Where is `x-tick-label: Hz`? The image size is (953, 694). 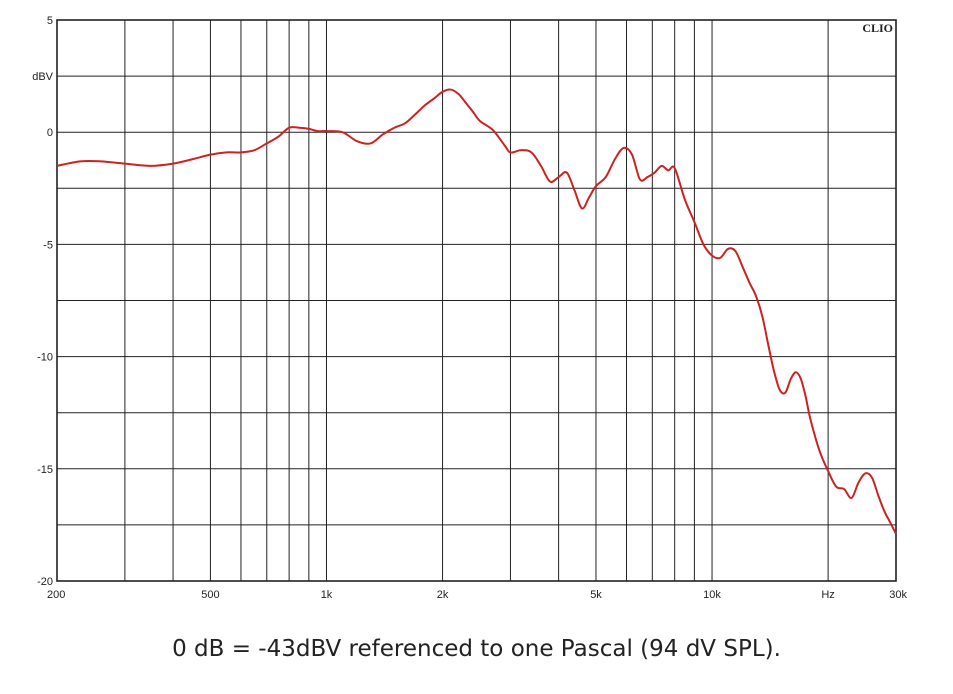 x-tick-label: Hz is located at coordinates (827, 595).